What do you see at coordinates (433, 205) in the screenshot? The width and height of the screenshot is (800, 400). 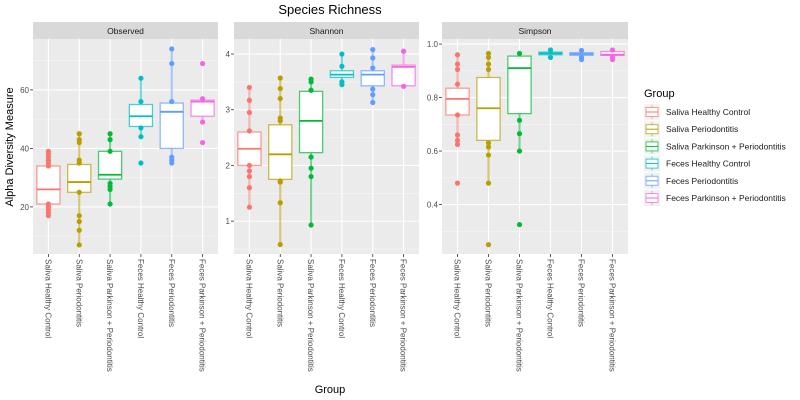 I see `y-tick-label: 0.4` at bounding box center [433, 205].